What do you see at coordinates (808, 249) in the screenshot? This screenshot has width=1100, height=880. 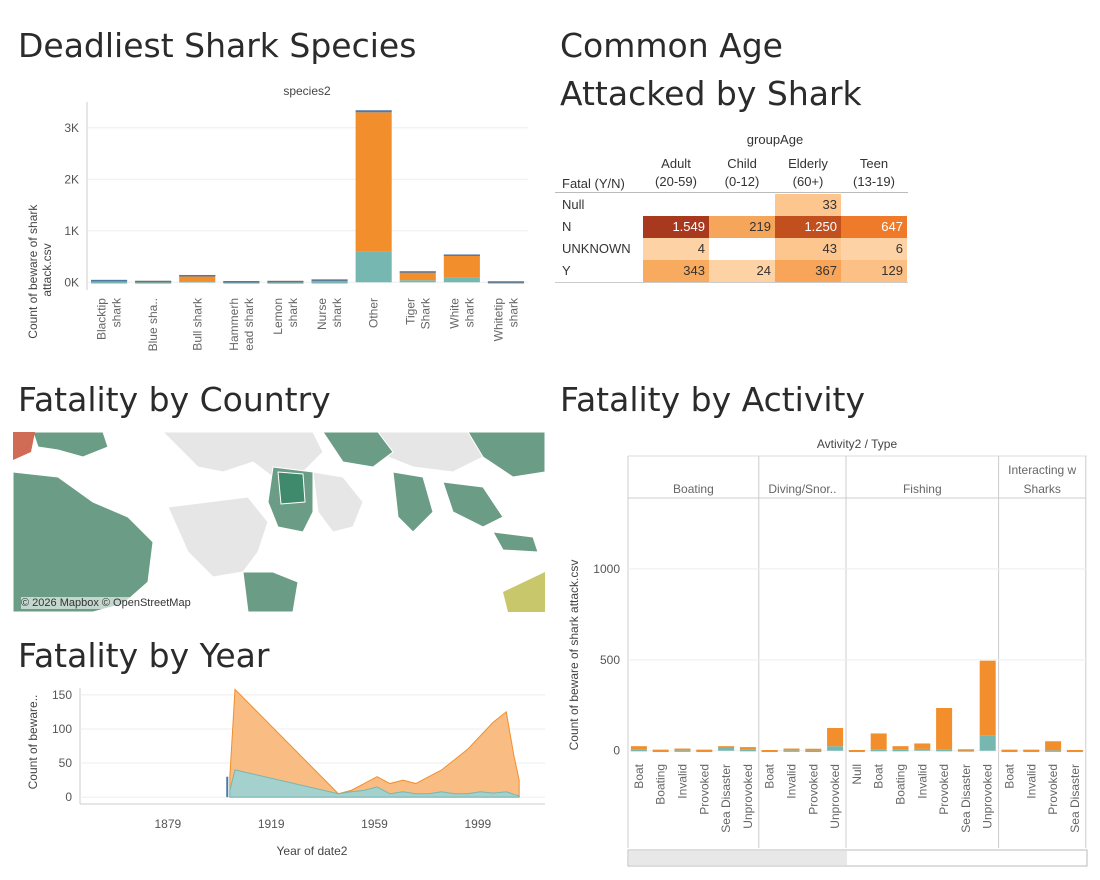 I see `age-cell-unknown-elderly: 43` at bounding box center [808, 249].